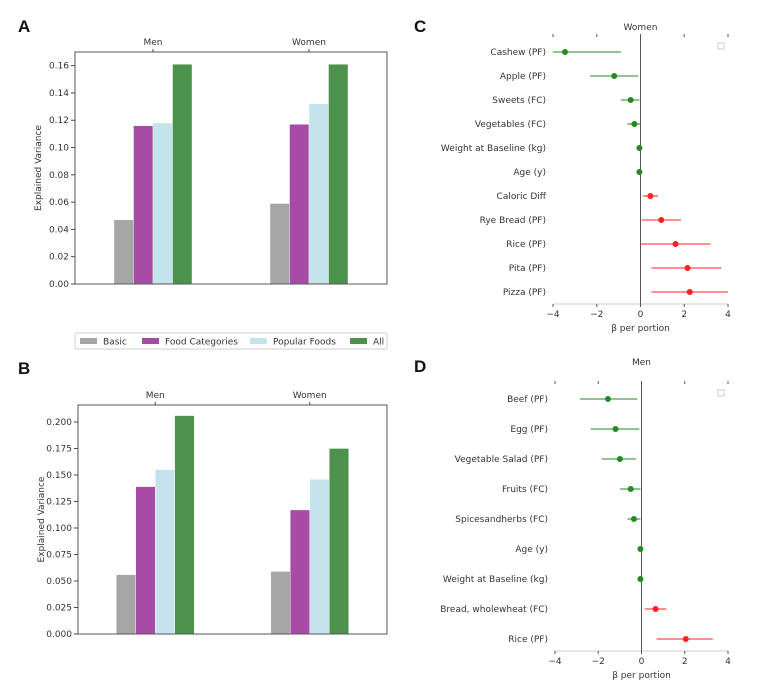  I want to click on panel-label-c: C, so click(420, 26).